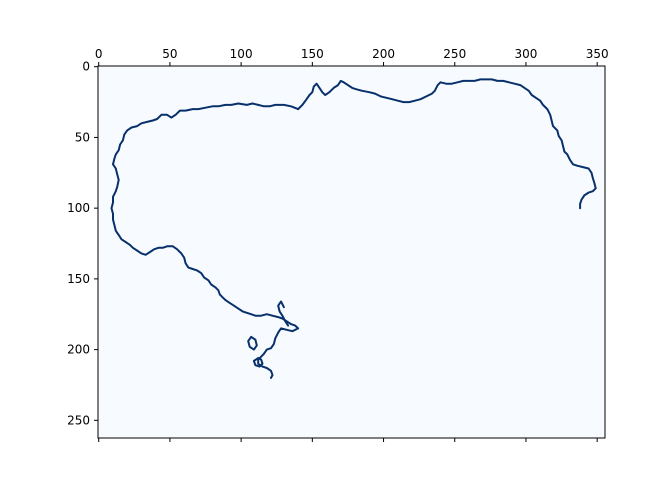 The height and width of the screenshot is (485, 654). Describe the element at coordinates (86, 67) in the screenshot. I see `y-tick-label: 0` at that location.